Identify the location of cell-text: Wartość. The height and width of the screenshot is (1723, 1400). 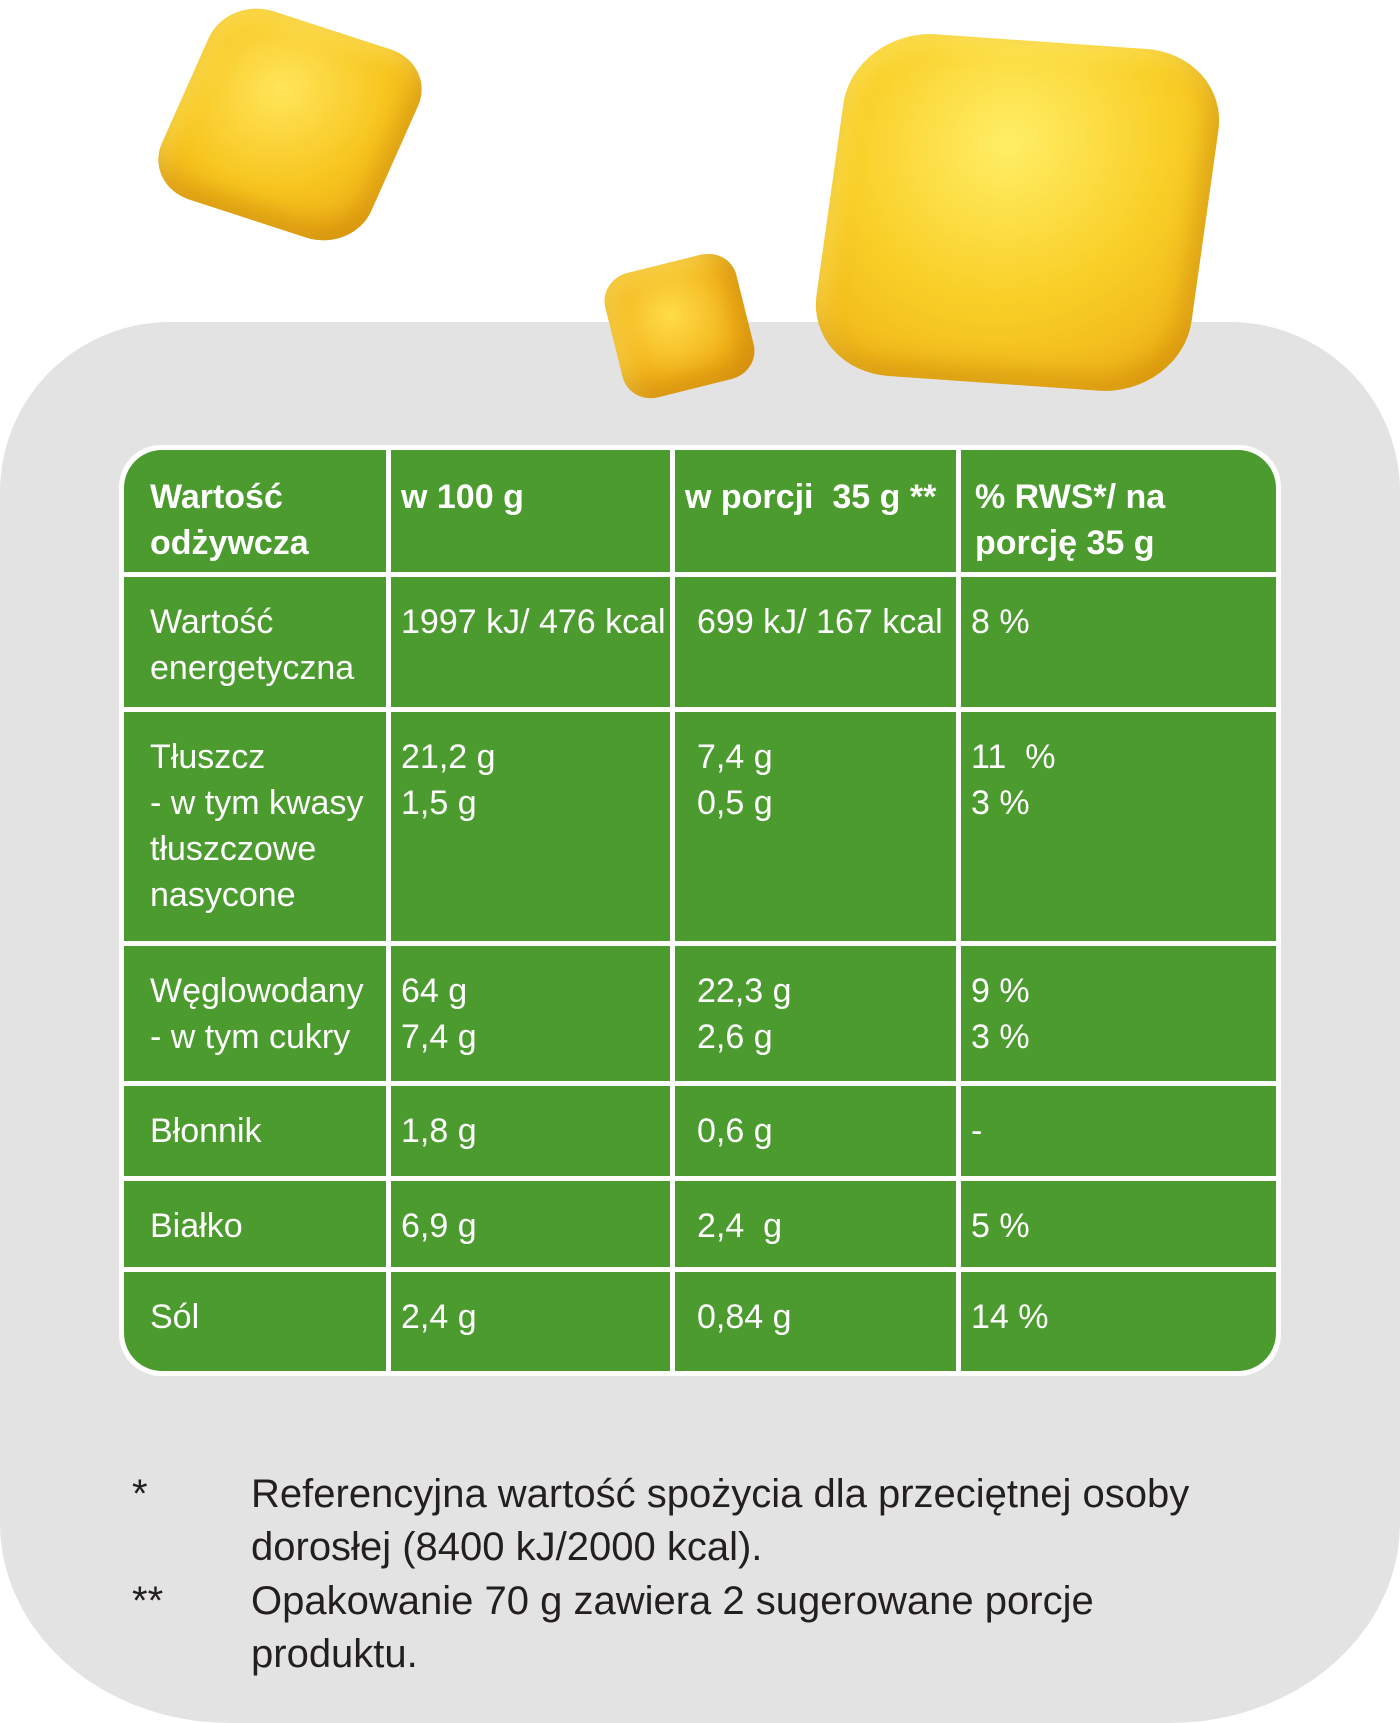
(212, 621).